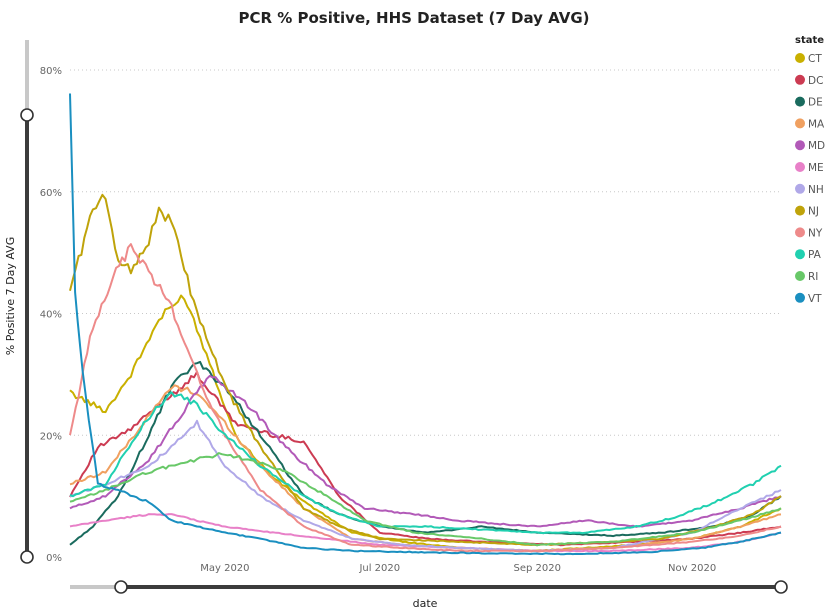 The height and width of the screenshot is (613, 828). I want to click on legend-item-vt: VT, so click(815, 299).